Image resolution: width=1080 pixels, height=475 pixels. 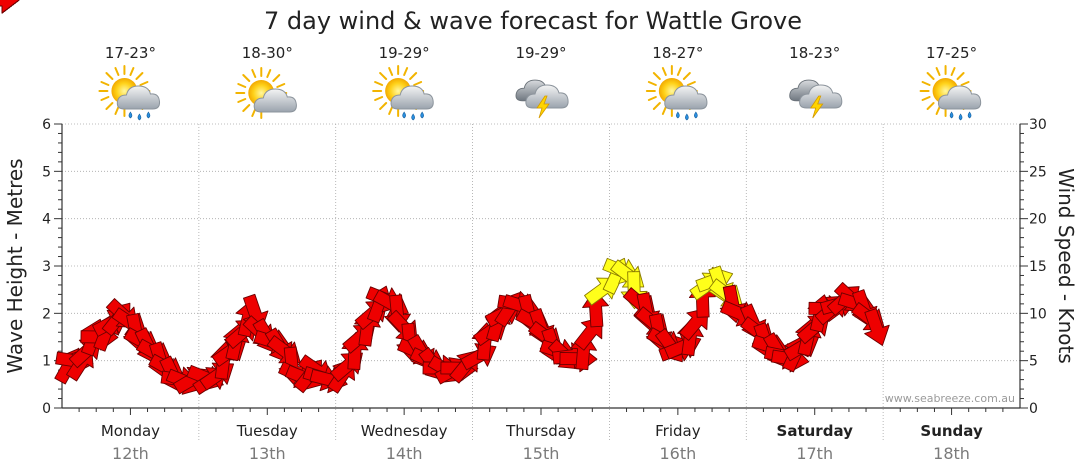 What do you see at coordinates (1038, 172) in the screenshot?
I see `y-tick-right: 25` at bounding box center [1038, 172].